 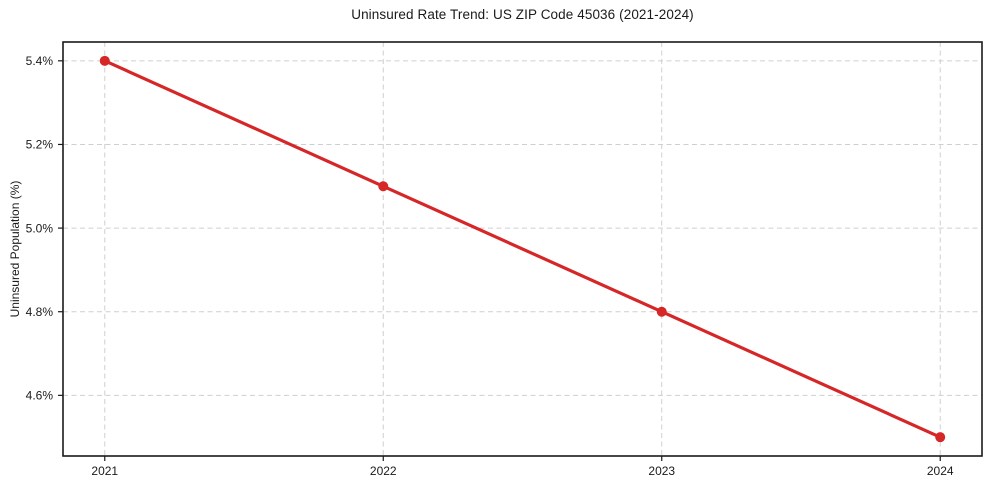 What do you see at coordinates (383, 186) in the screenshot?
I see `data-point-2022` at bounding box center [383, 186].